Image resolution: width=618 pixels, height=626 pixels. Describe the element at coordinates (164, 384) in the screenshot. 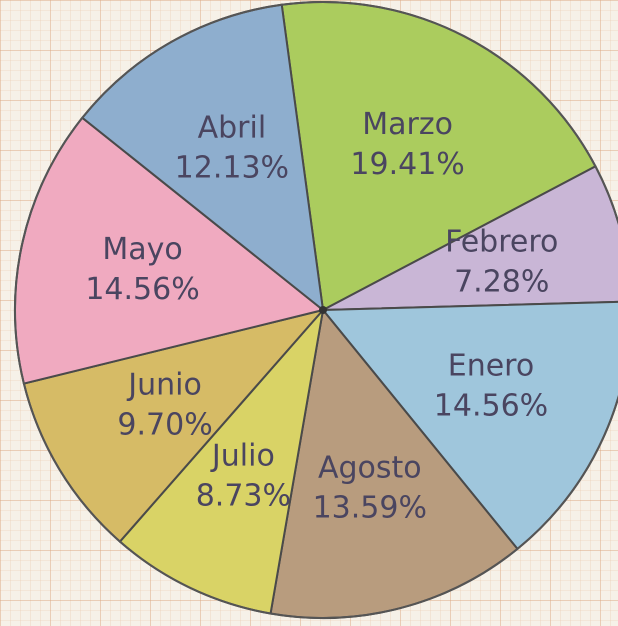

I see `slice-label: Junio` at that location.